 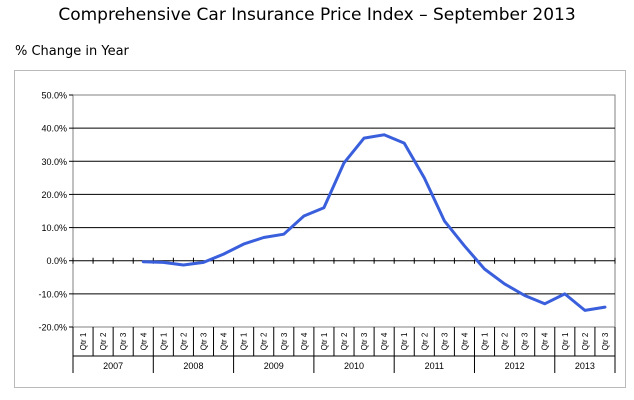 I want to click on y-tick-label: -10.0%, so click(x=52, y=294).